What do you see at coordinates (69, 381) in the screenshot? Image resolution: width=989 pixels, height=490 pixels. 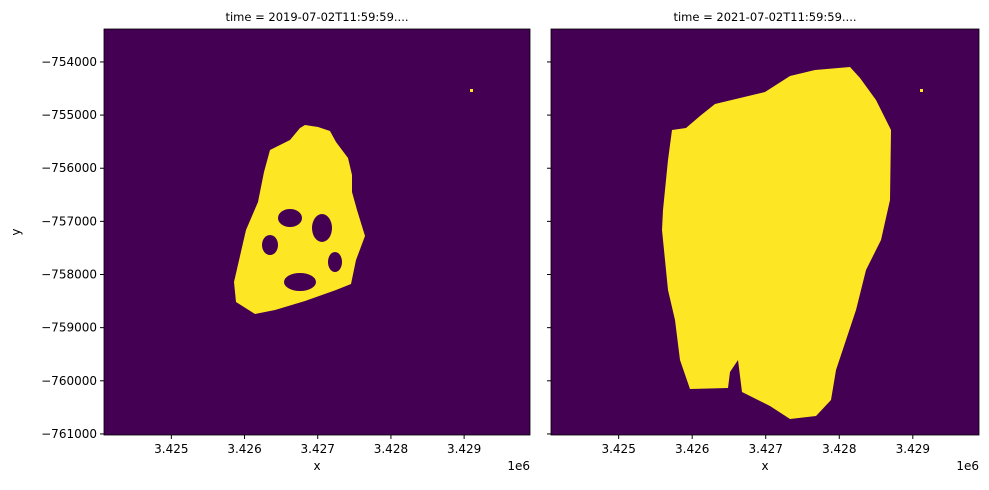 I see `y-tick-label: −760000` at bounding box center [69, 381].